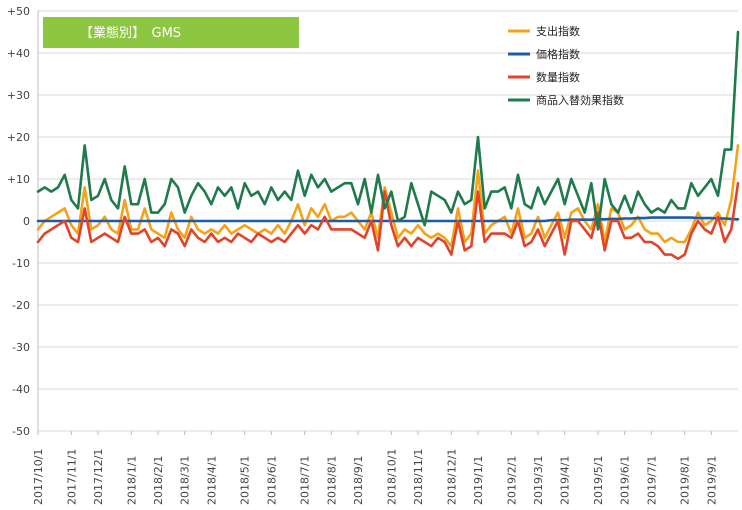 This screenshot has height=510, width=742. Describe the element at coordinates (305, 480) in the screenshot. I see `x-tick-label: 2018/7/1` at that location.